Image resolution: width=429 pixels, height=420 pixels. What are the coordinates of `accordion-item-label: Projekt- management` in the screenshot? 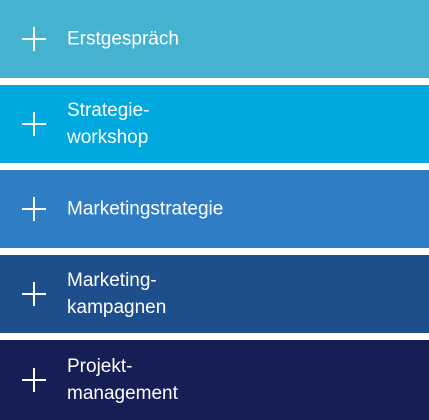 It's located at (122, 380).